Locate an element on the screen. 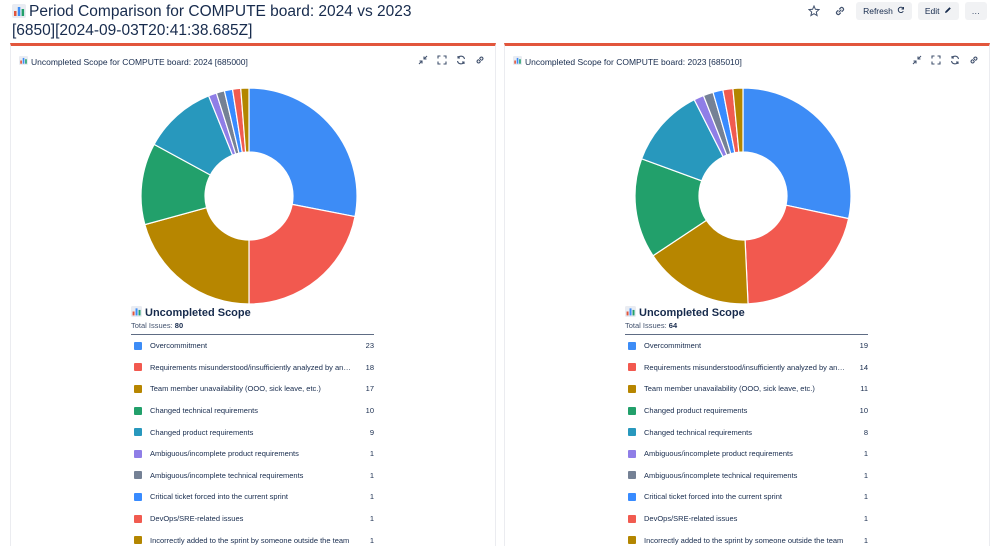 This screenshot has height=551, width=999. legend-title: Uncompleted Scope is located at coordinates (252, 313).